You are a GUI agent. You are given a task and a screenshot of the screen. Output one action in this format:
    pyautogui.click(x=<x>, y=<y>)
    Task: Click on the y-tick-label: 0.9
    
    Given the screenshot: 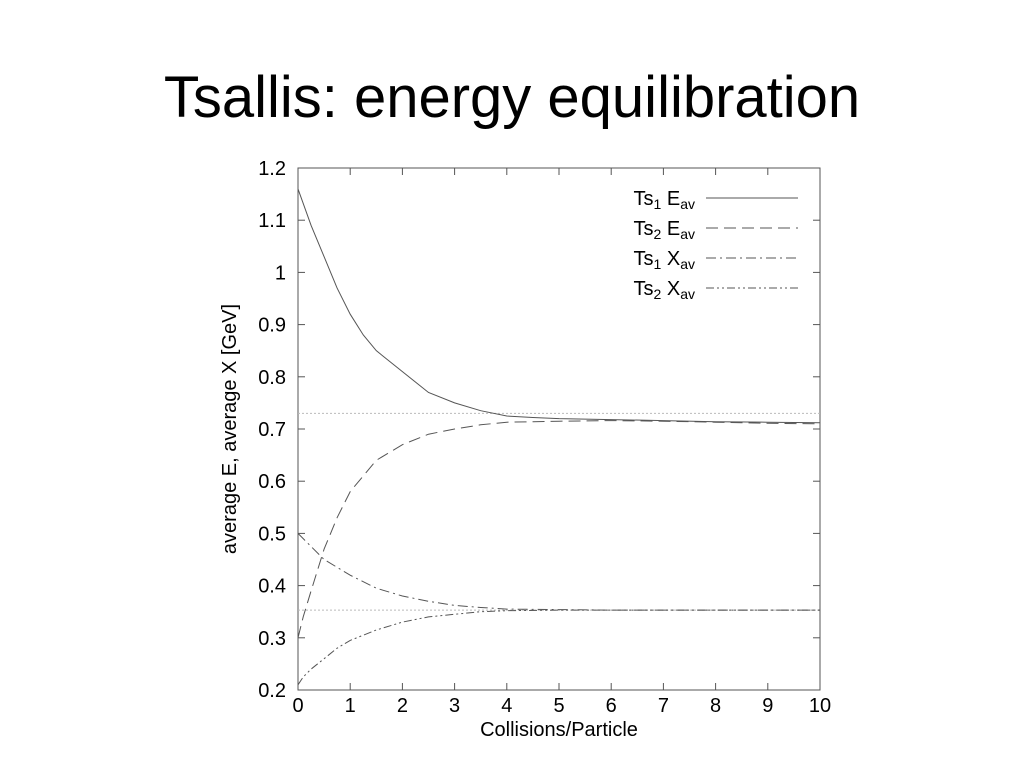 What is the action you would take?
    pyautogui.click(x=272, y=326)
    